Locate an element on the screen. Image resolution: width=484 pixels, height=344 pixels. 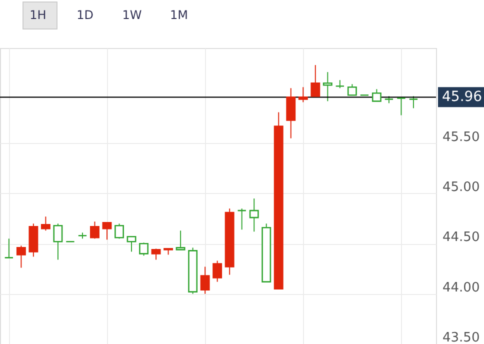
y-tick-label: 44.00 is located at coordinates (461, 288).